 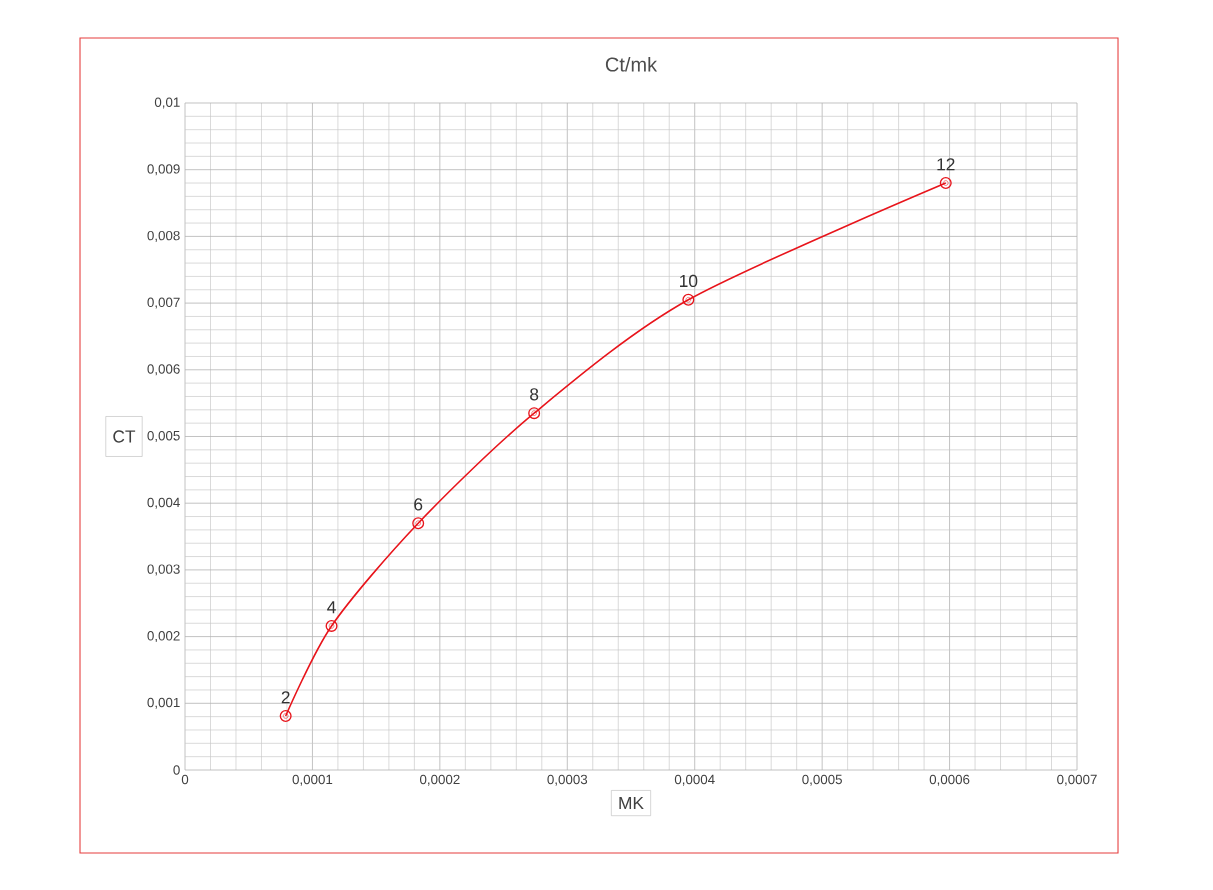 What do you see at coordinates (163, 637) in the screenshot?
I see `y-tick-label: 0,002` at bounding box center [163, 637].